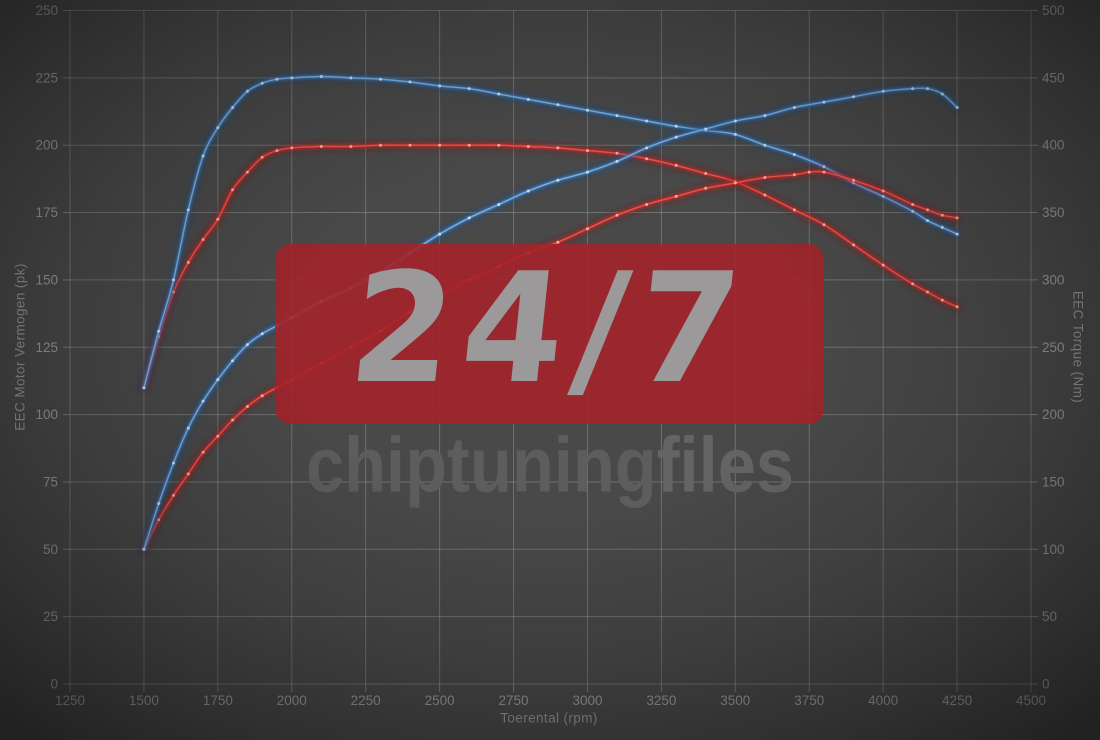 The height and width of the screenshot is (740, 1100). Describe the element at coordinates (481, 464) in the screenshot. I see `watermark-brand-chiptuning: chiptuning` at that location.